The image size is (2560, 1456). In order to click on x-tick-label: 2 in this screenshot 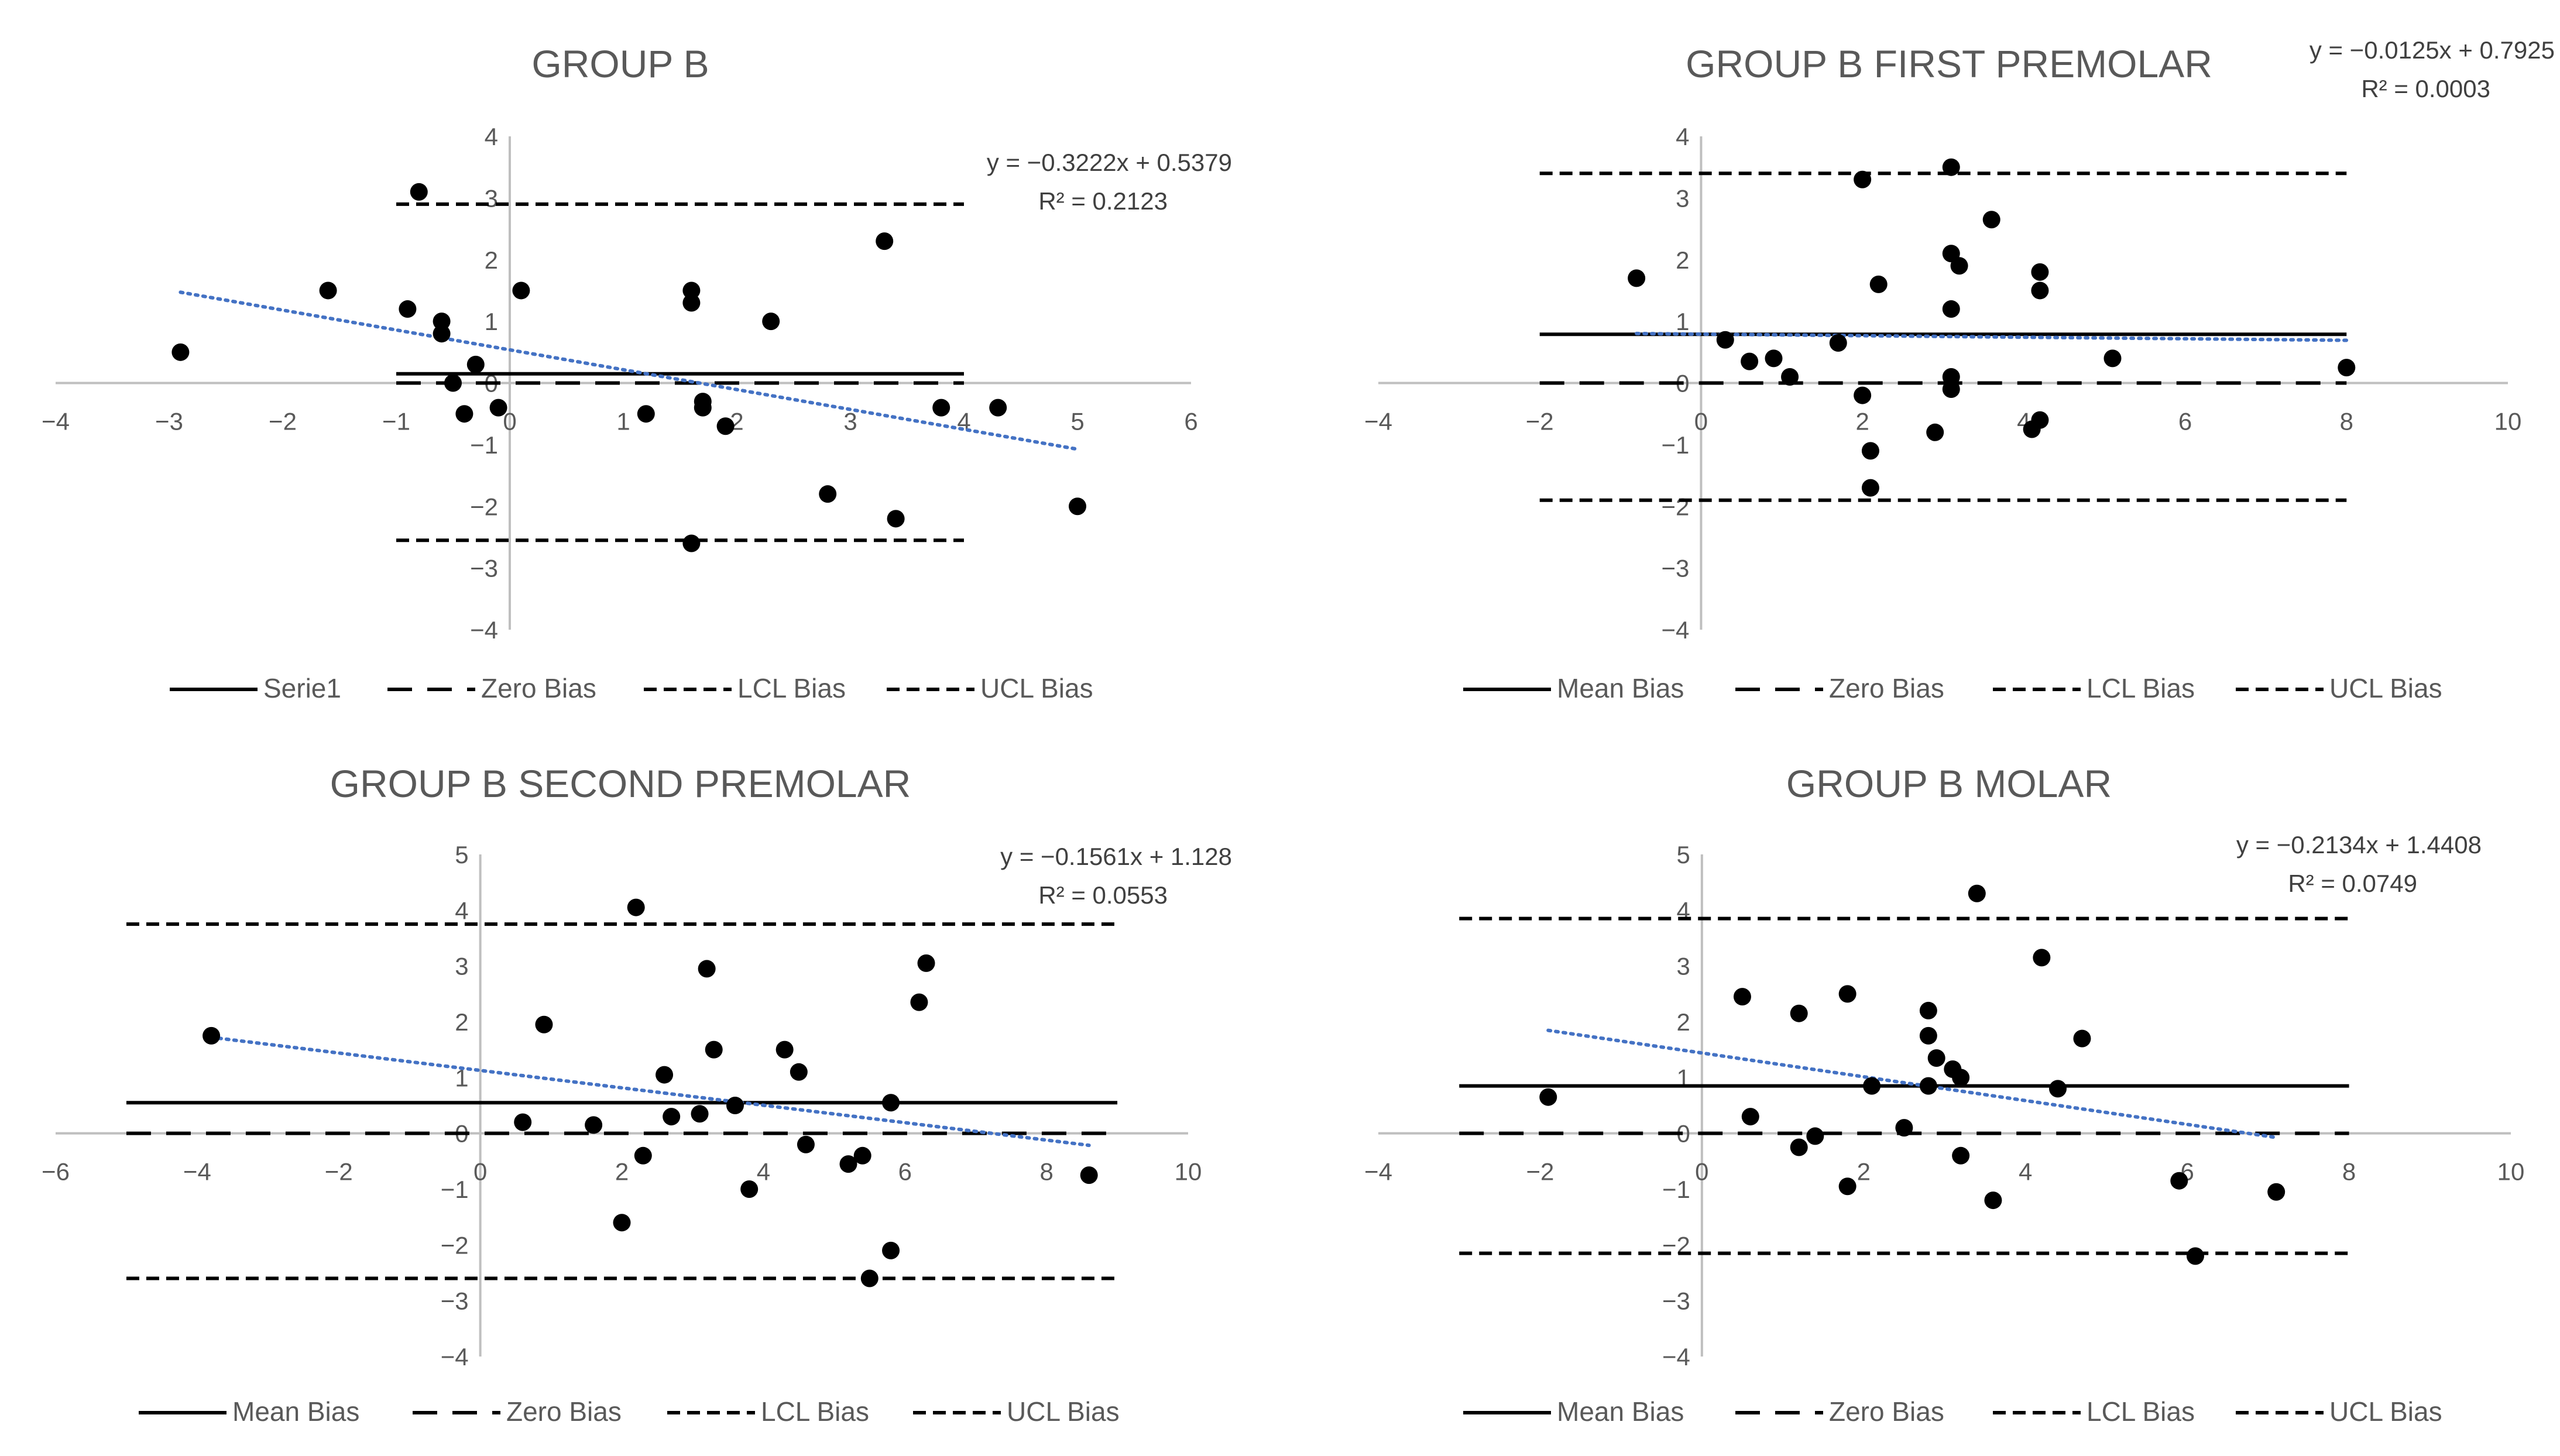, I will do `click(1864, 1172)`.